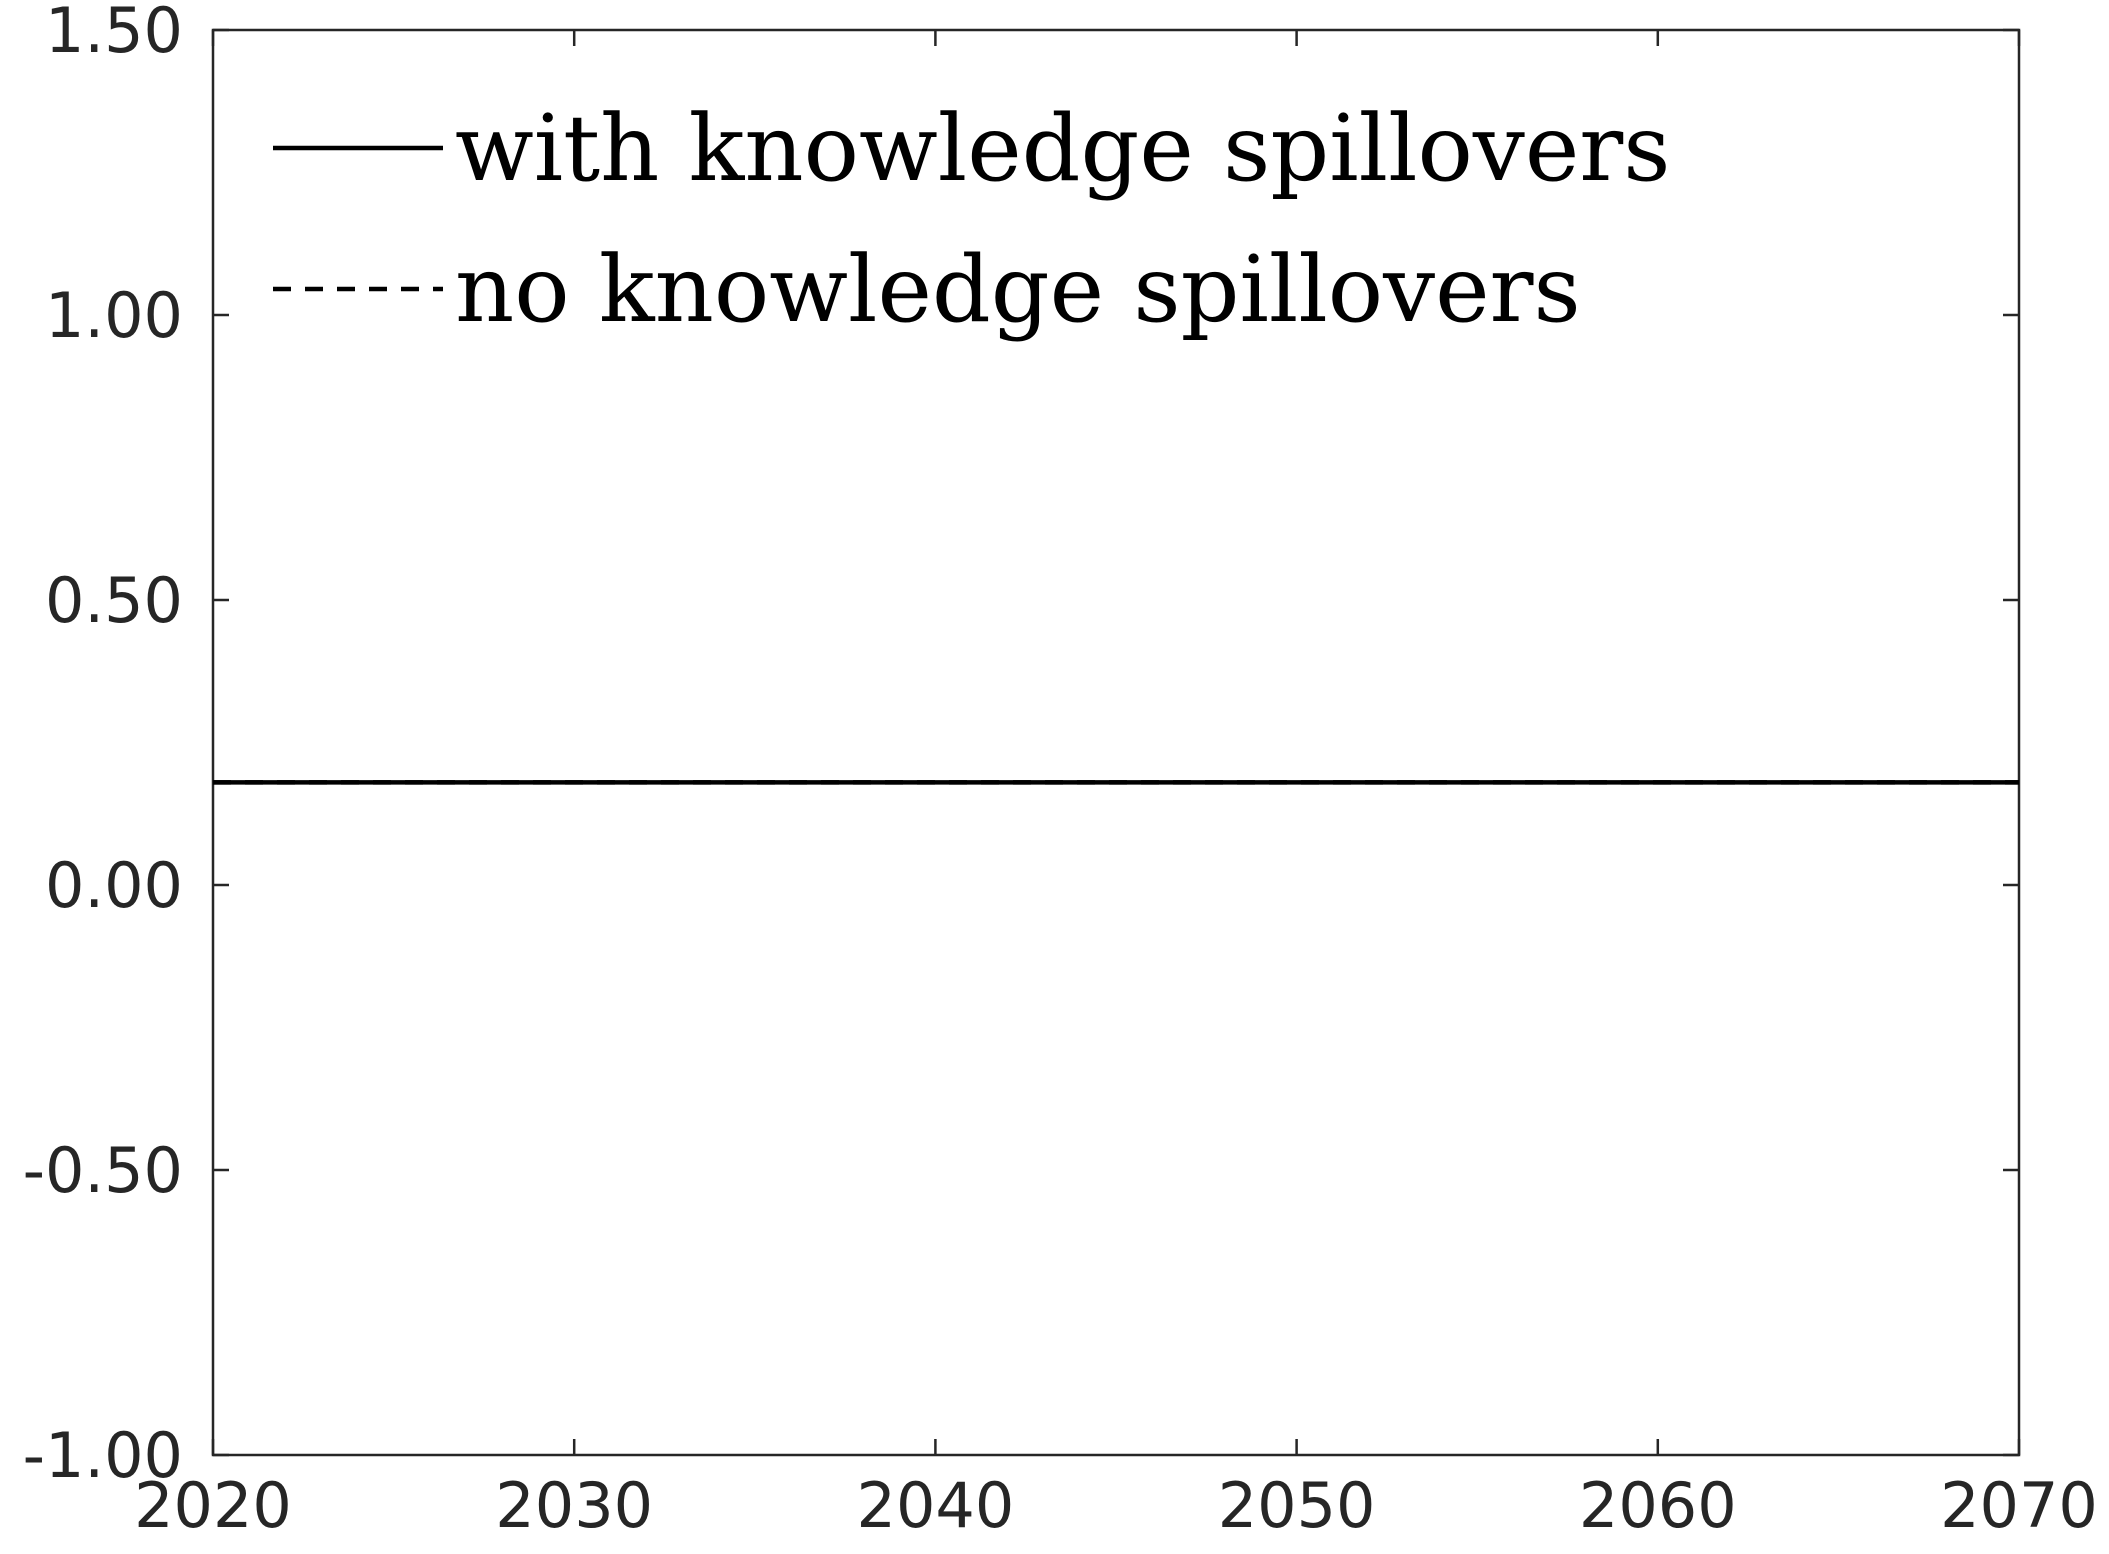 Image resolution: width=2109 pixels, height=1554 pixels. I want to click on x-tick-label: 2030, so click(574, 1505).